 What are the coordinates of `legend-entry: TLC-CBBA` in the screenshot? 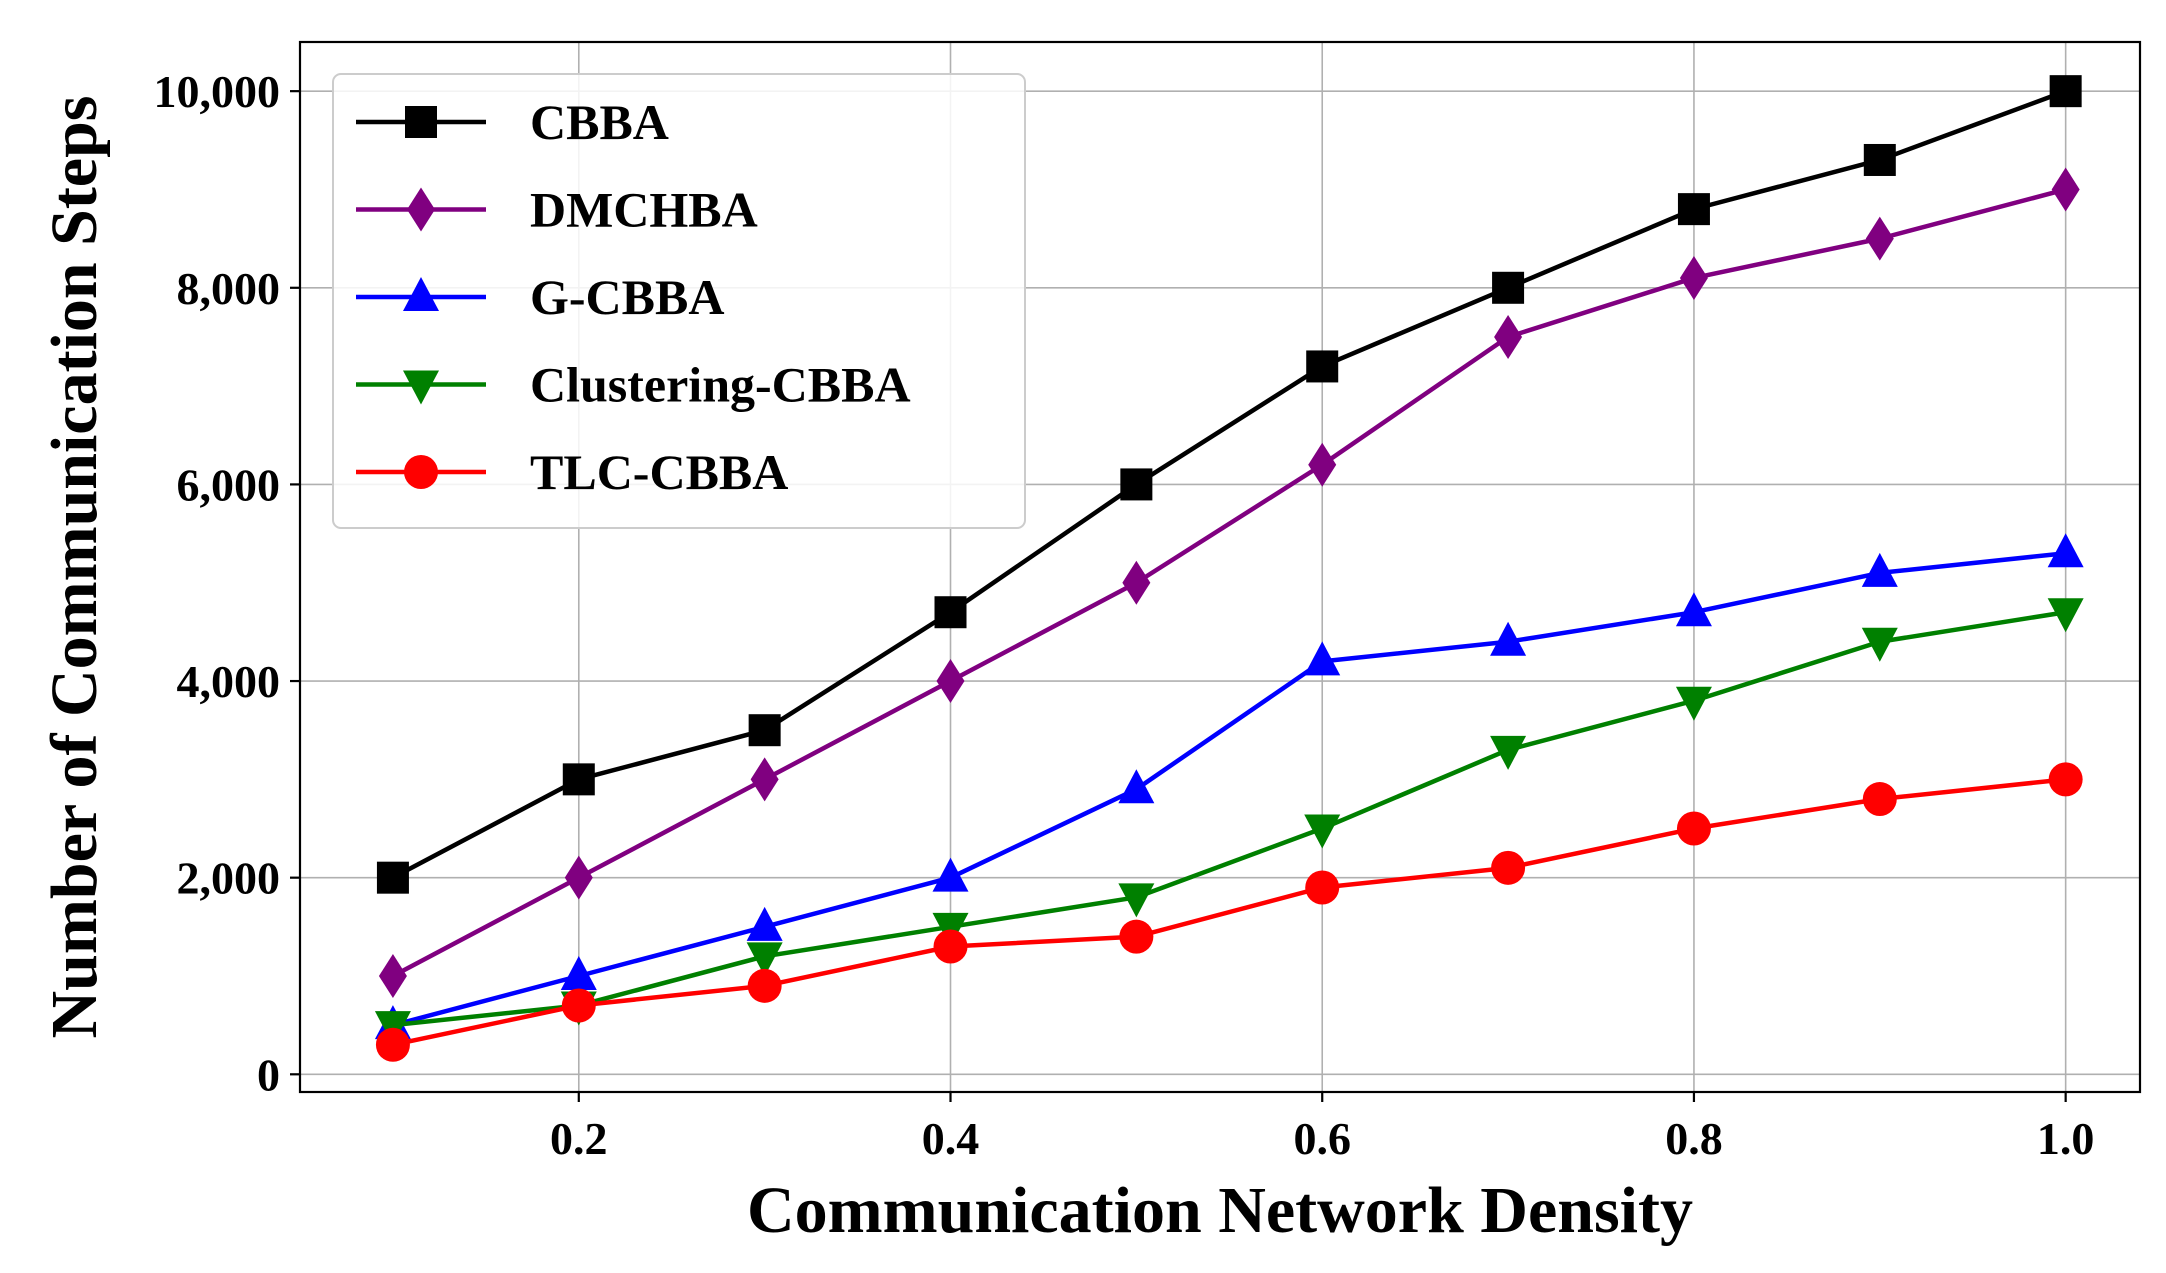 It's located at (572, 472).